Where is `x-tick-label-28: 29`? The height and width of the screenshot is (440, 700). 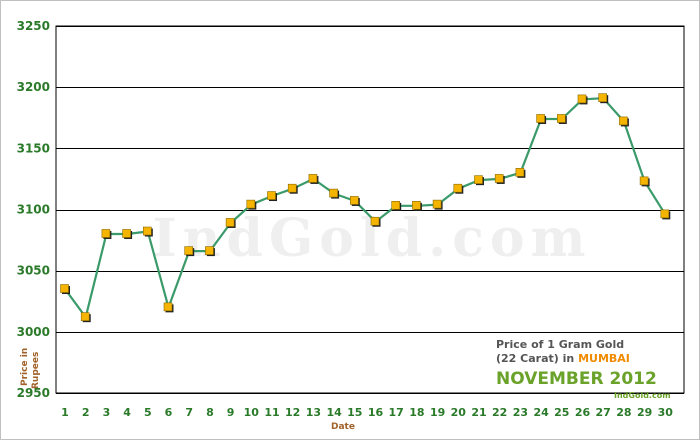 x-tick-label-28: 29 is located at coordinates (644, 412).